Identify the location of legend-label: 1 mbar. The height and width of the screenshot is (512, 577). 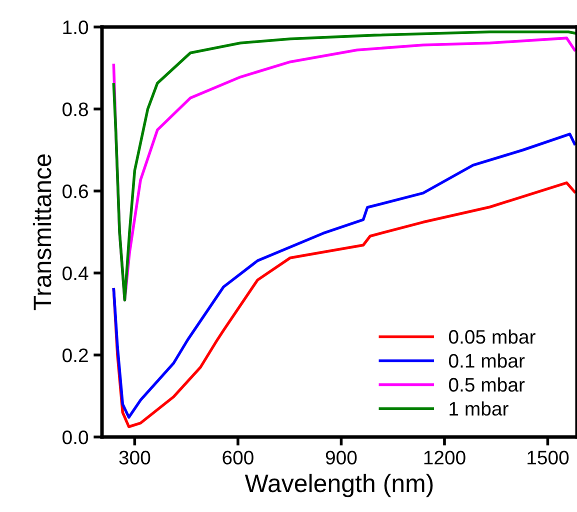
(479, 408).